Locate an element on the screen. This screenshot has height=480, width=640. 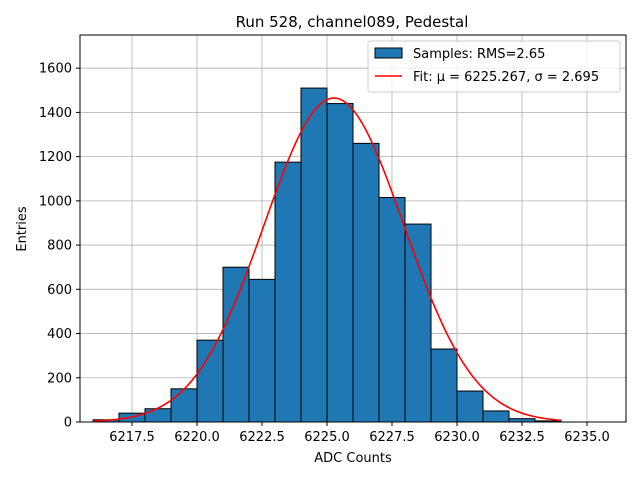
y-tick-label-4: 800 is located at coordinates (59, 246).